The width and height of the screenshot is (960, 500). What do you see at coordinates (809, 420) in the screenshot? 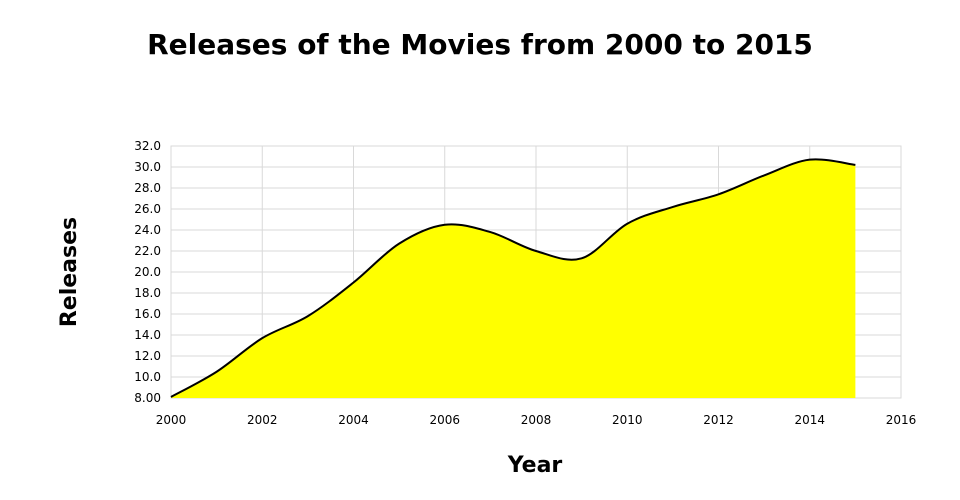
I see `x-tick-label: 2014` at bounding box center [809, 420].